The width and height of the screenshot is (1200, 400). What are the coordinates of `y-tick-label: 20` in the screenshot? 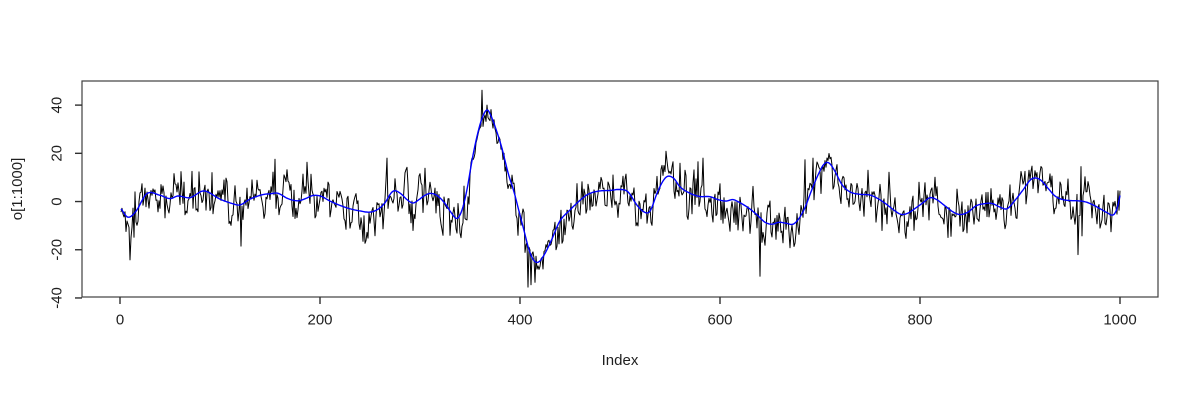 It's located at (57, 153).